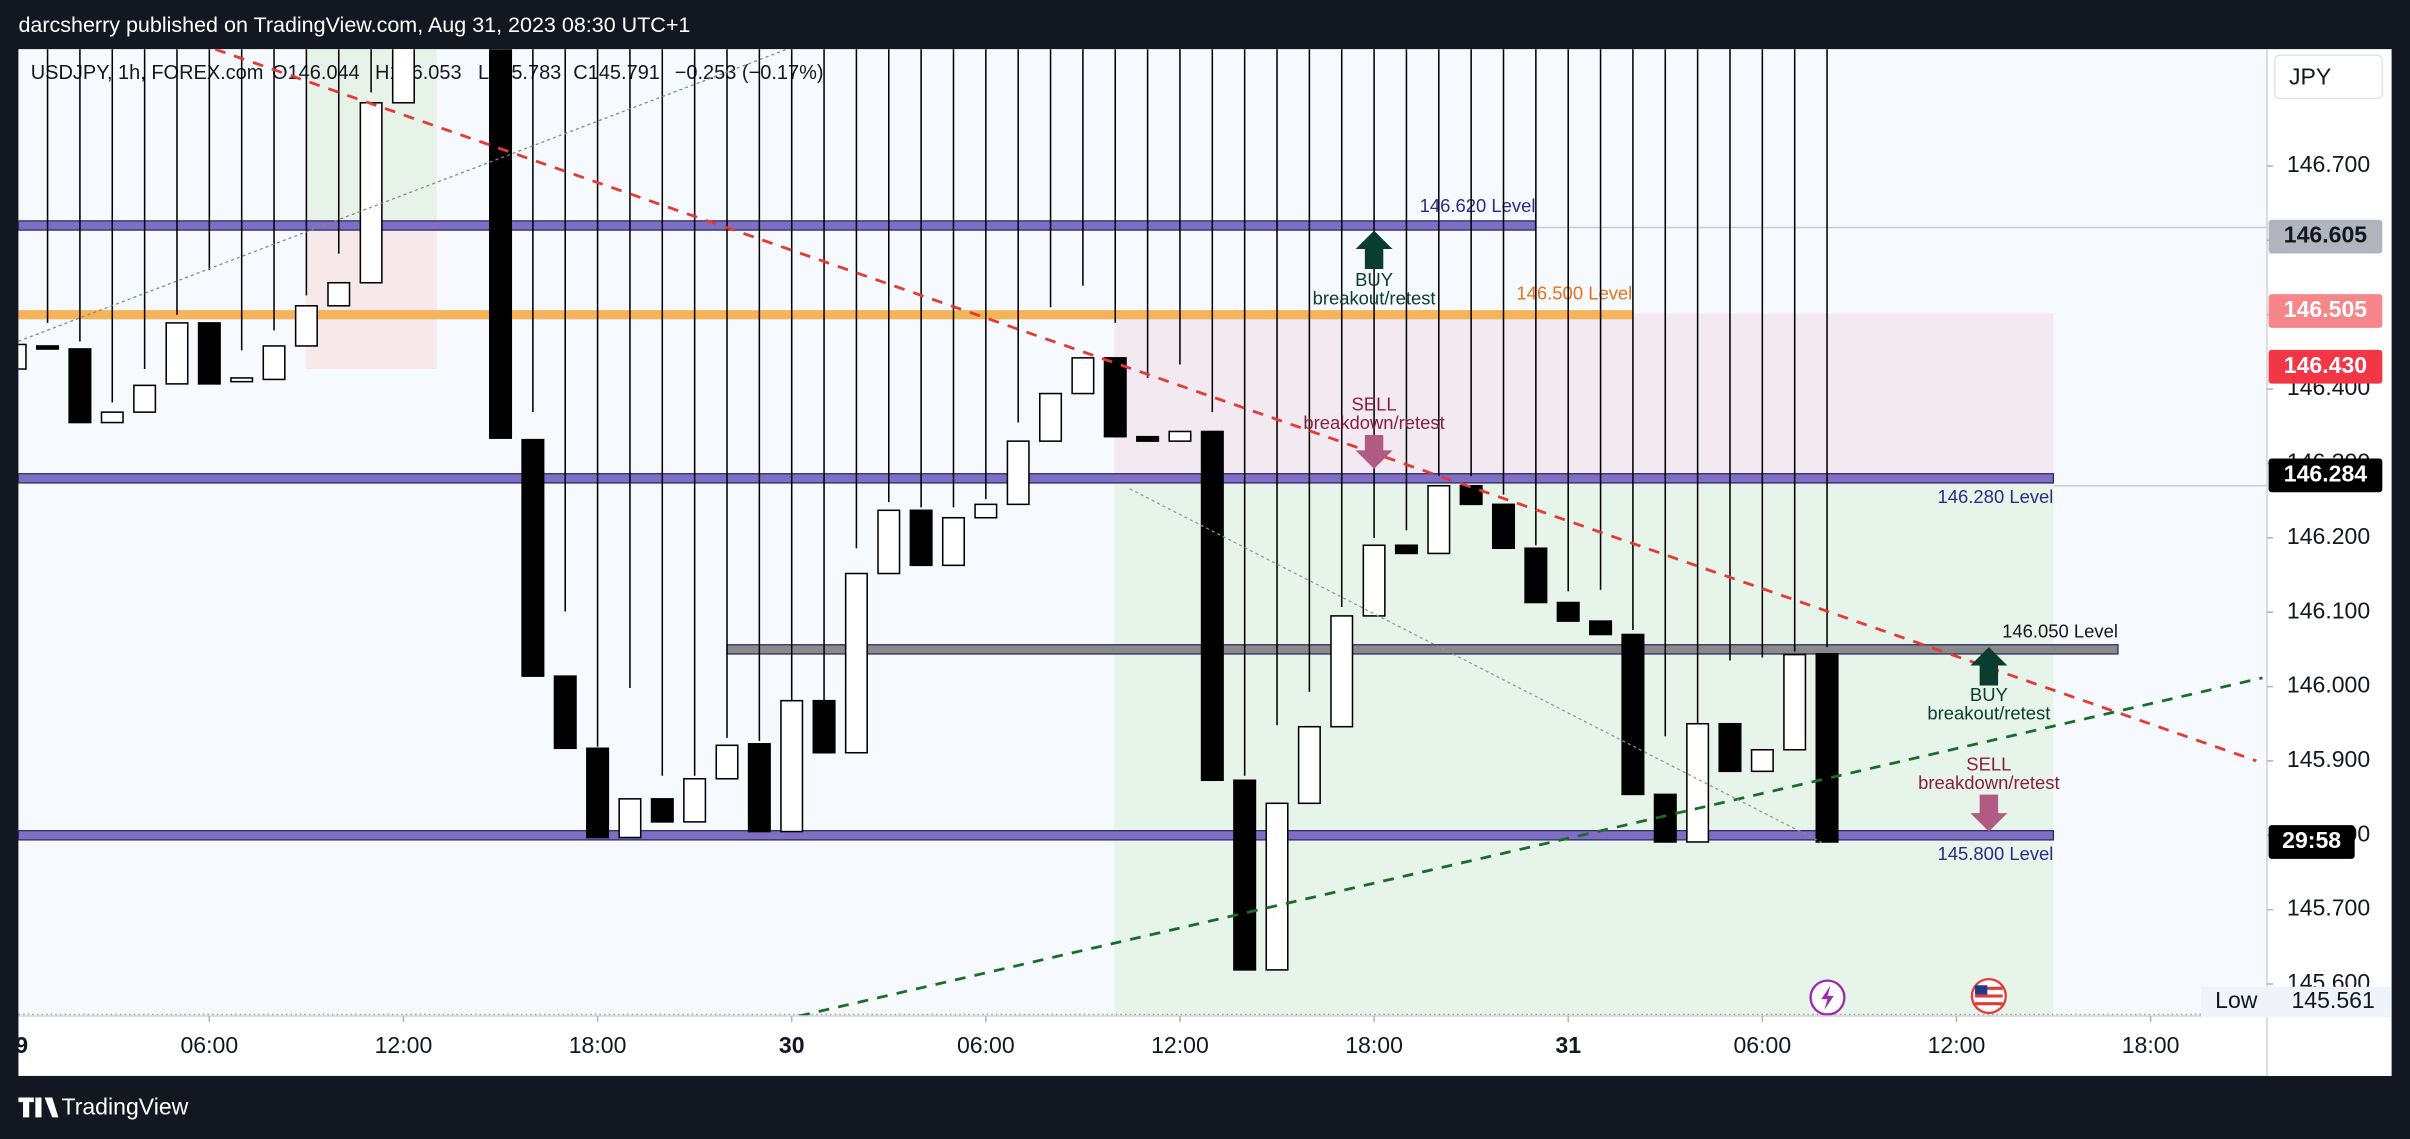  I want to click on price-badge-label: 146.284, so click(2325, 473).